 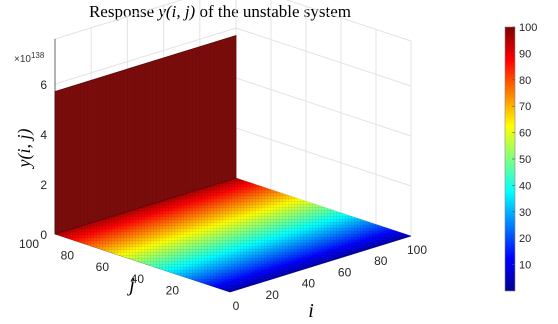 I want to click on i-tick-label: 0, so click(x=236, y=306).